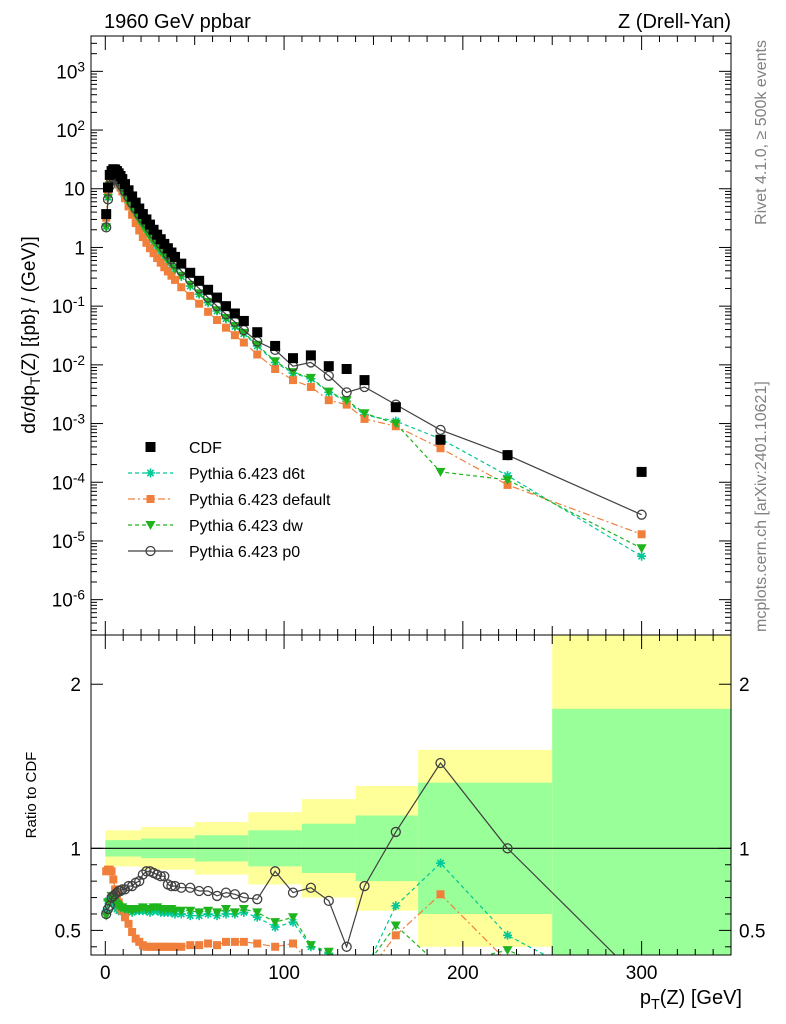 The image size is (786, 1024). Describe the element at coordinates (260, 500) in the screenshot. I see `legend-label: Pythia 6.423 default` at that location.